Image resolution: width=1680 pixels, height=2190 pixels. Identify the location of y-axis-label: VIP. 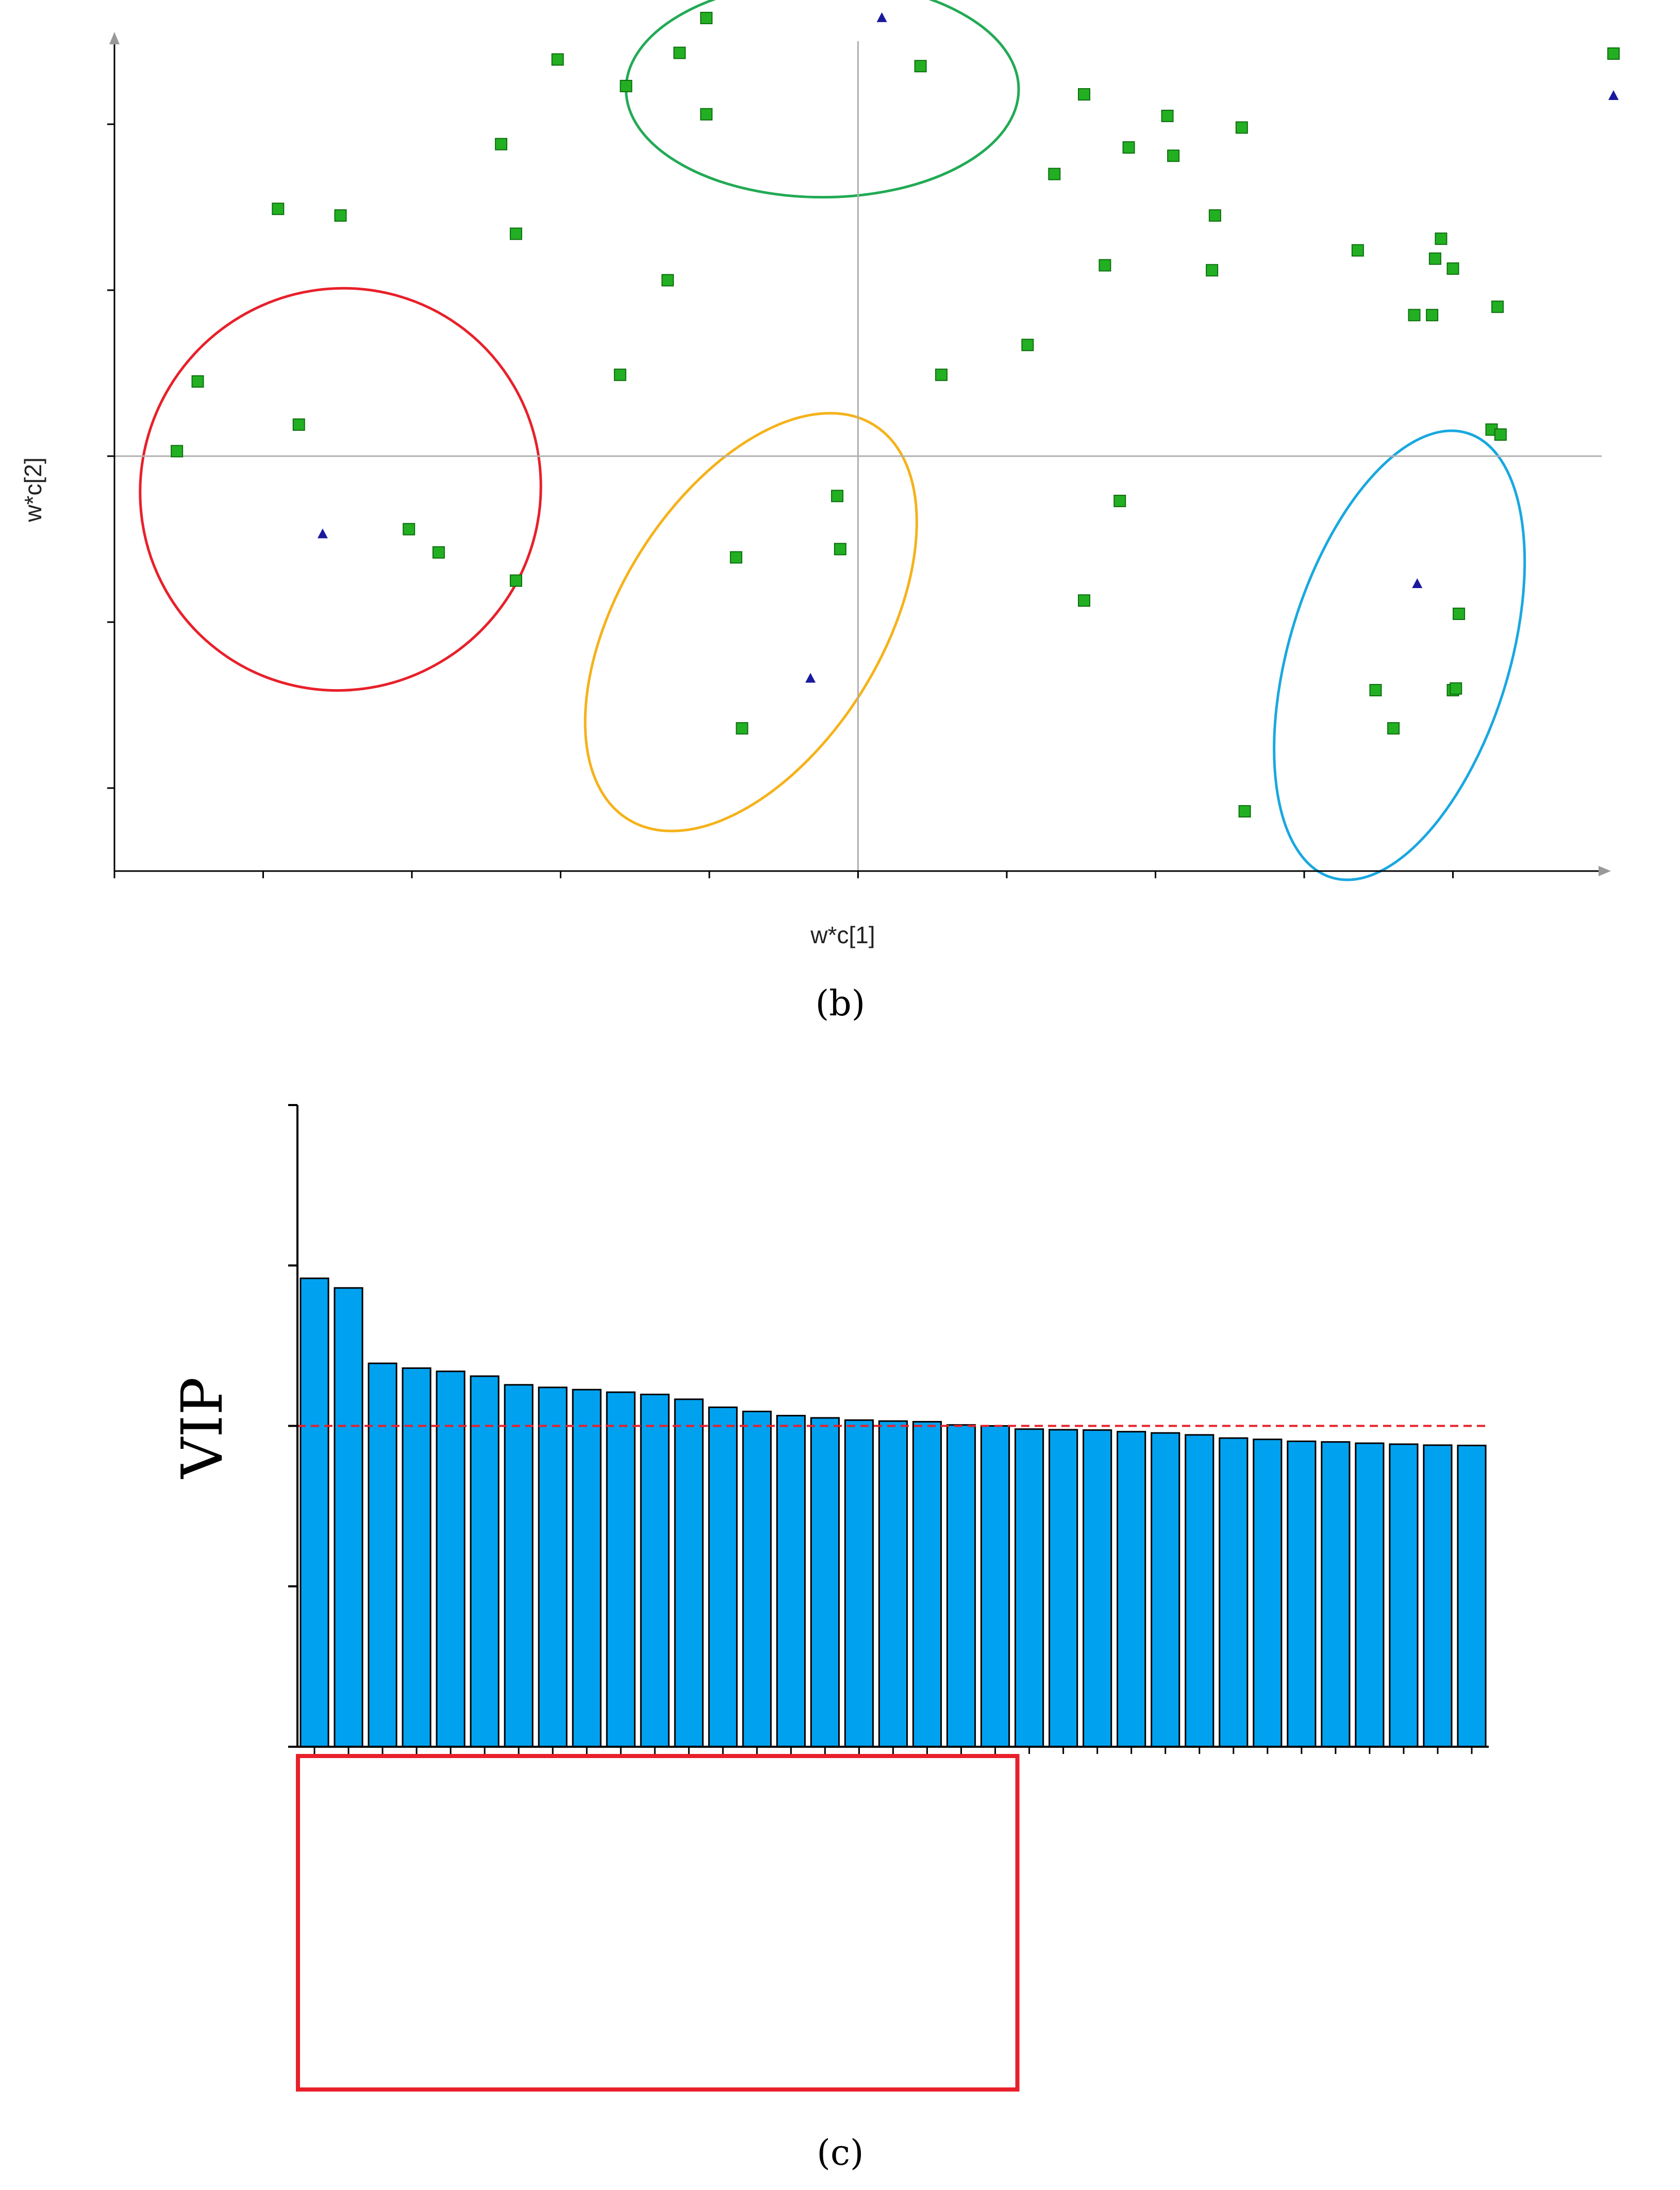
(202, 1429).